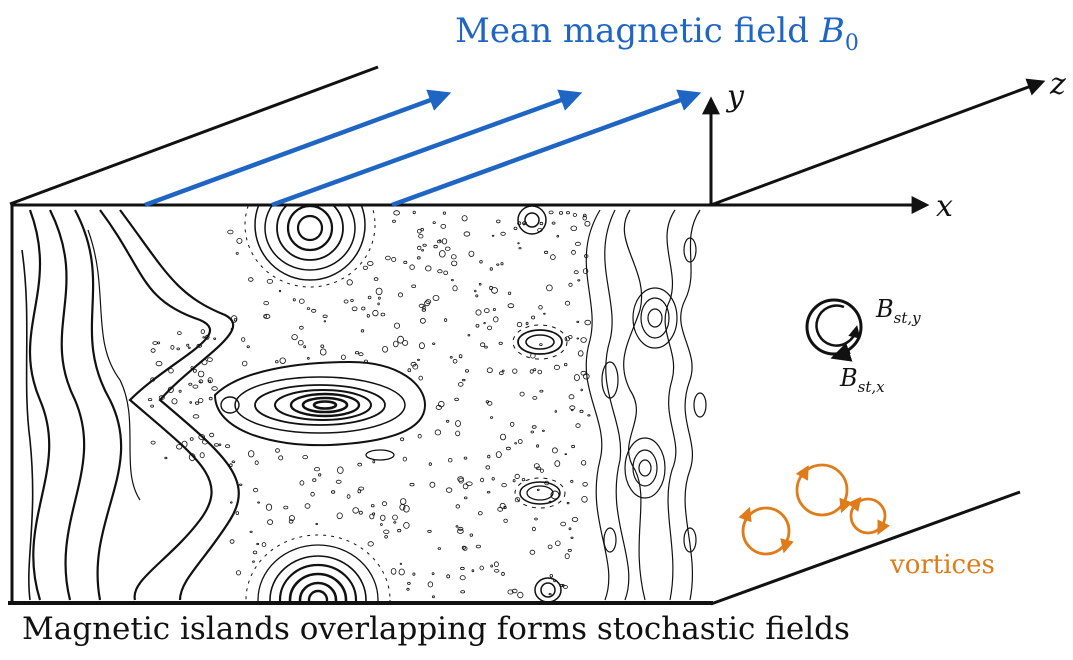  What do you see at coordinates (130, 405) in the screenshot?
I see `left-field-lines` at bounding box center [130, 405].